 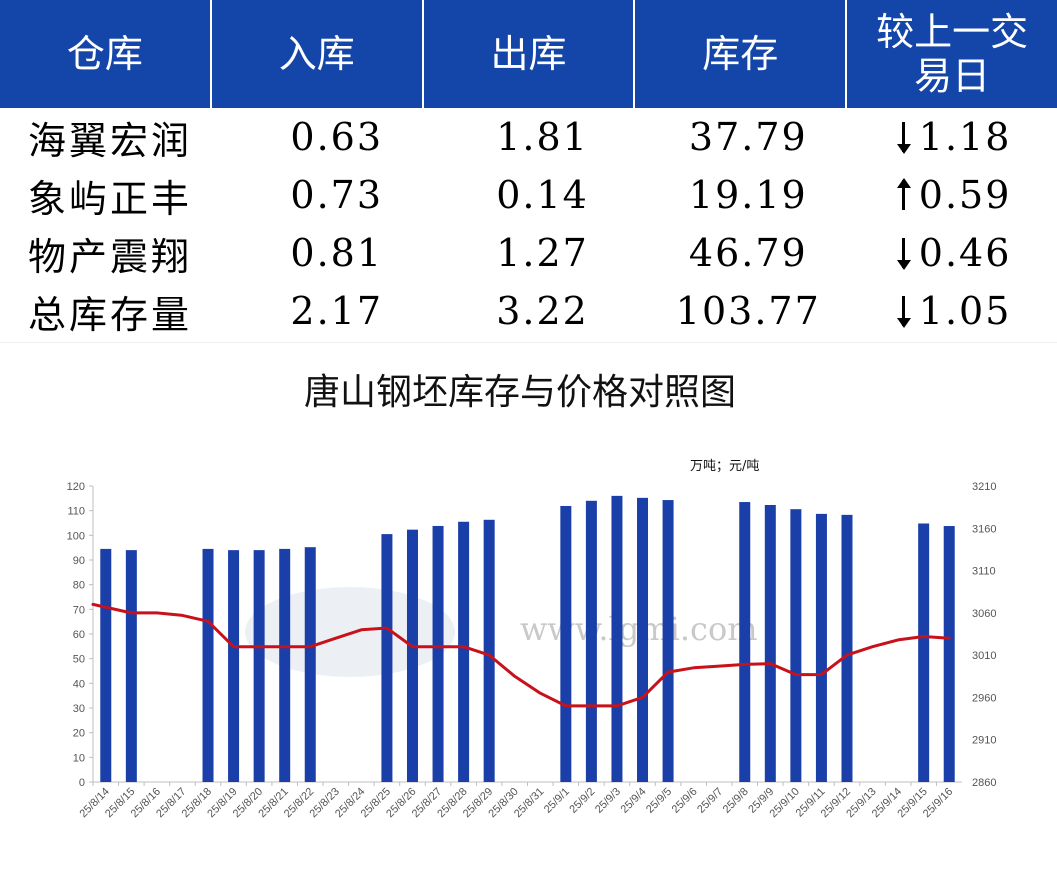 I want to click on change-value: 0.46, so click(x=965, y=253).